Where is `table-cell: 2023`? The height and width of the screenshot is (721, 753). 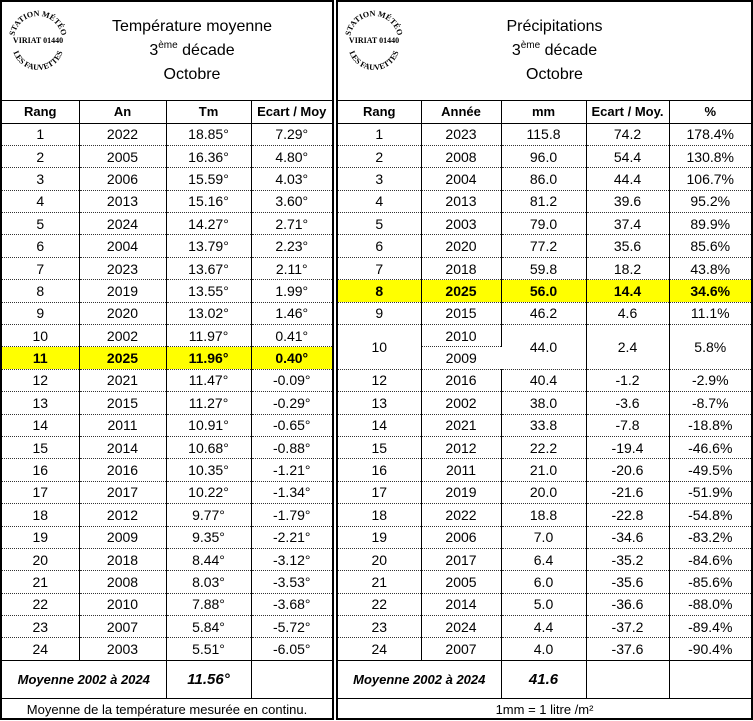 table-cell: 2023 is located at coordinates (123, 269).